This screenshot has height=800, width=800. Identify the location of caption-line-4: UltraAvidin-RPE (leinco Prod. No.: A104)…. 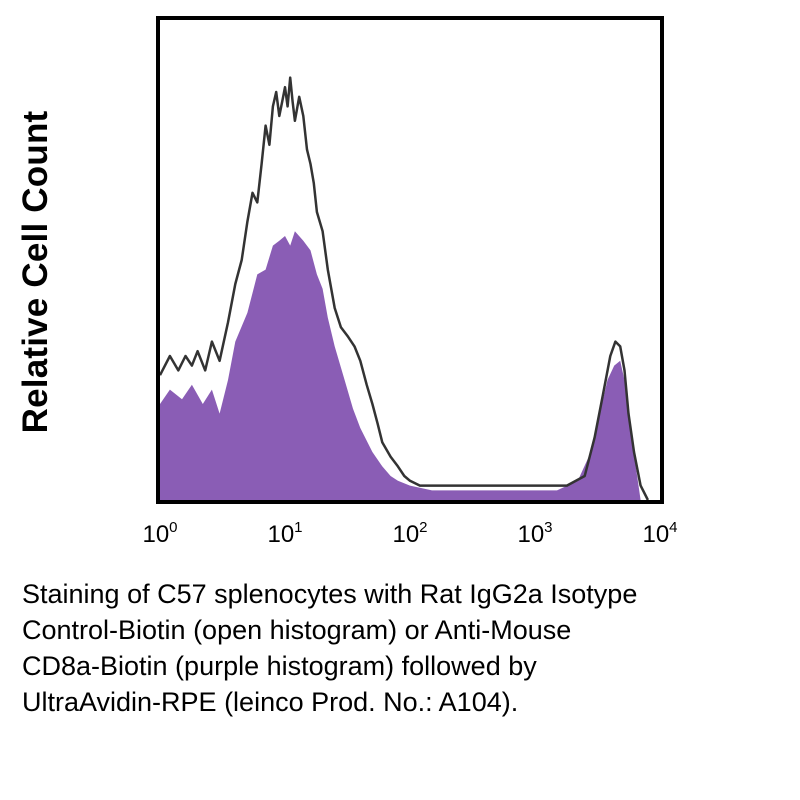
(270, 702).